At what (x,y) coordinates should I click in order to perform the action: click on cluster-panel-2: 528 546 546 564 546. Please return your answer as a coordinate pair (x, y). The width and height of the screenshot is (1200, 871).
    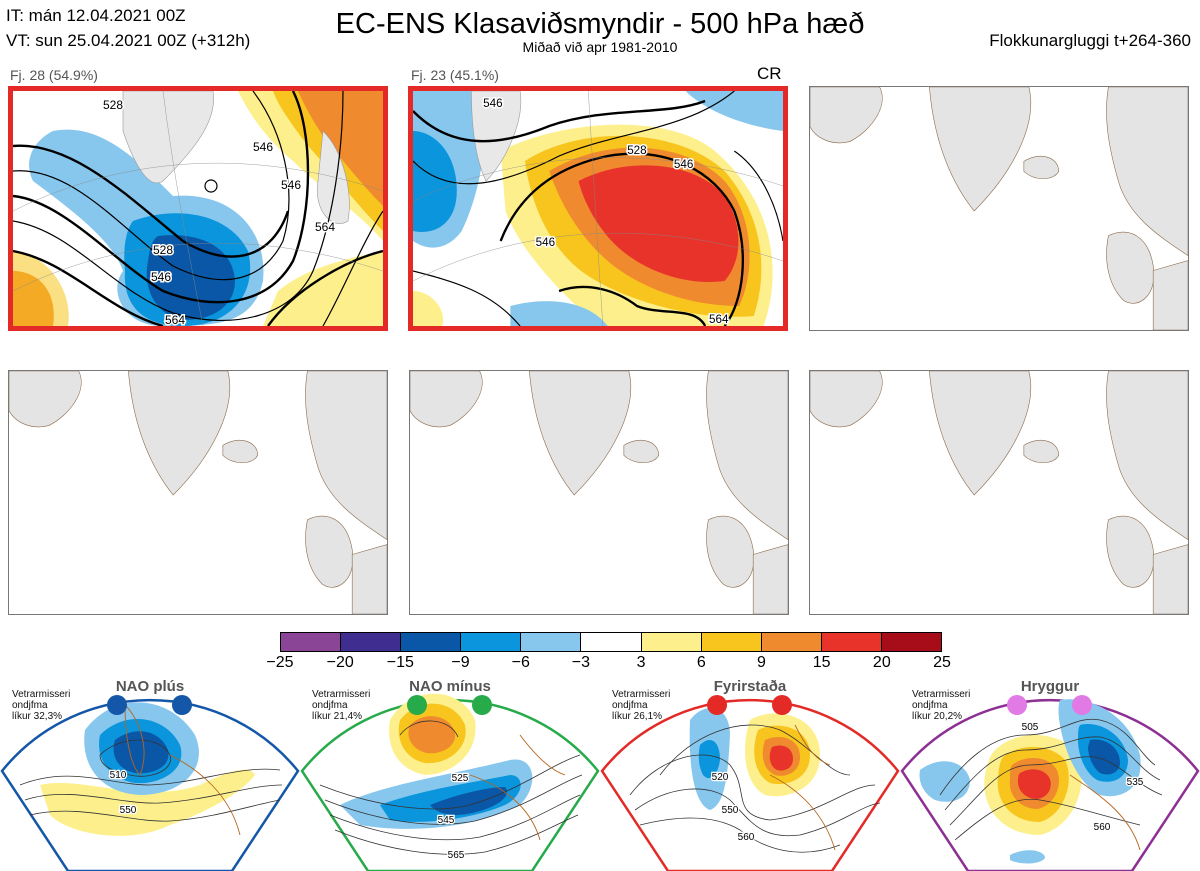
    Looking at the image, I should click on (598, 208).